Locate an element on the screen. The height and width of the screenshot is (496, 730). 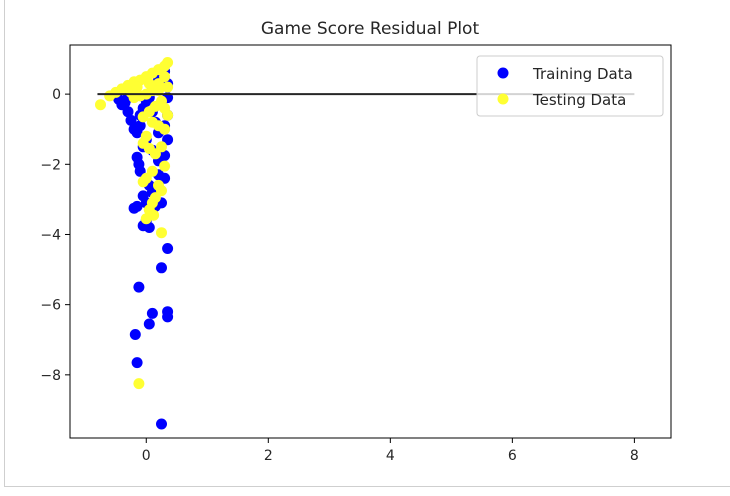
chart-title: Game Score Residual Plot is located at coordinates (370, 29).